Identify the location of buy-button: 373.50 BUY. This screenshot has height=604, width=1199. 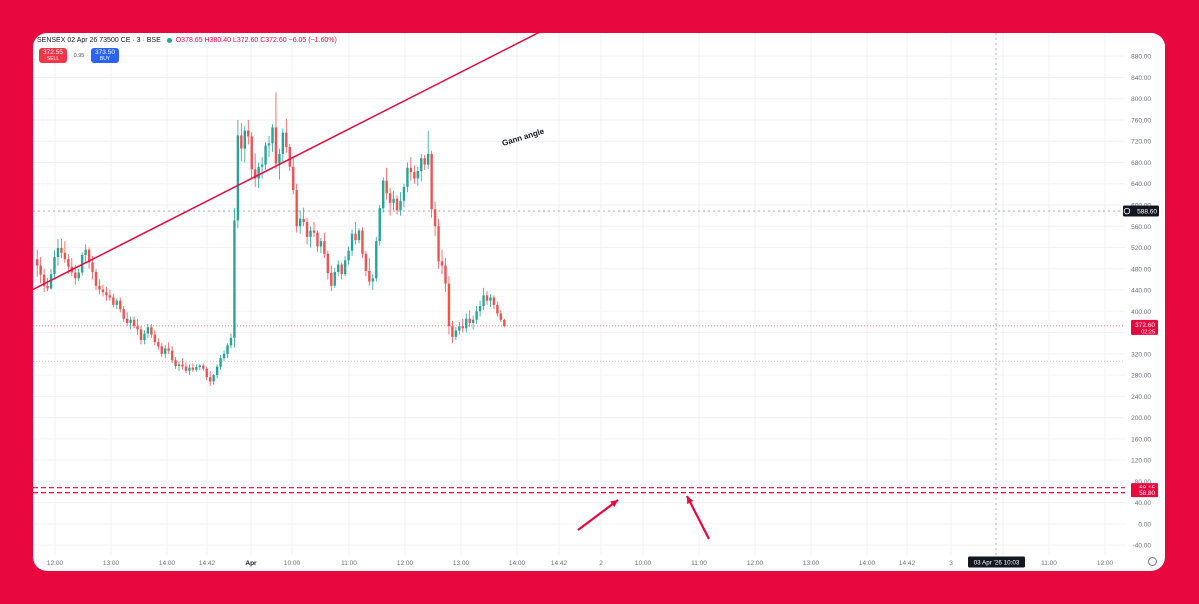
(105, 55).